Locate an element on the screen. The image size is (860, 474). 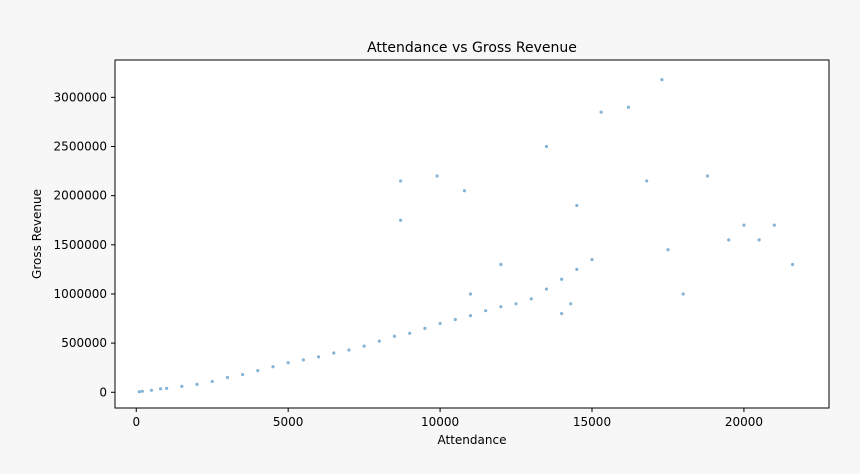
y-tick-label: 0 is located at coordinates (103, 392).